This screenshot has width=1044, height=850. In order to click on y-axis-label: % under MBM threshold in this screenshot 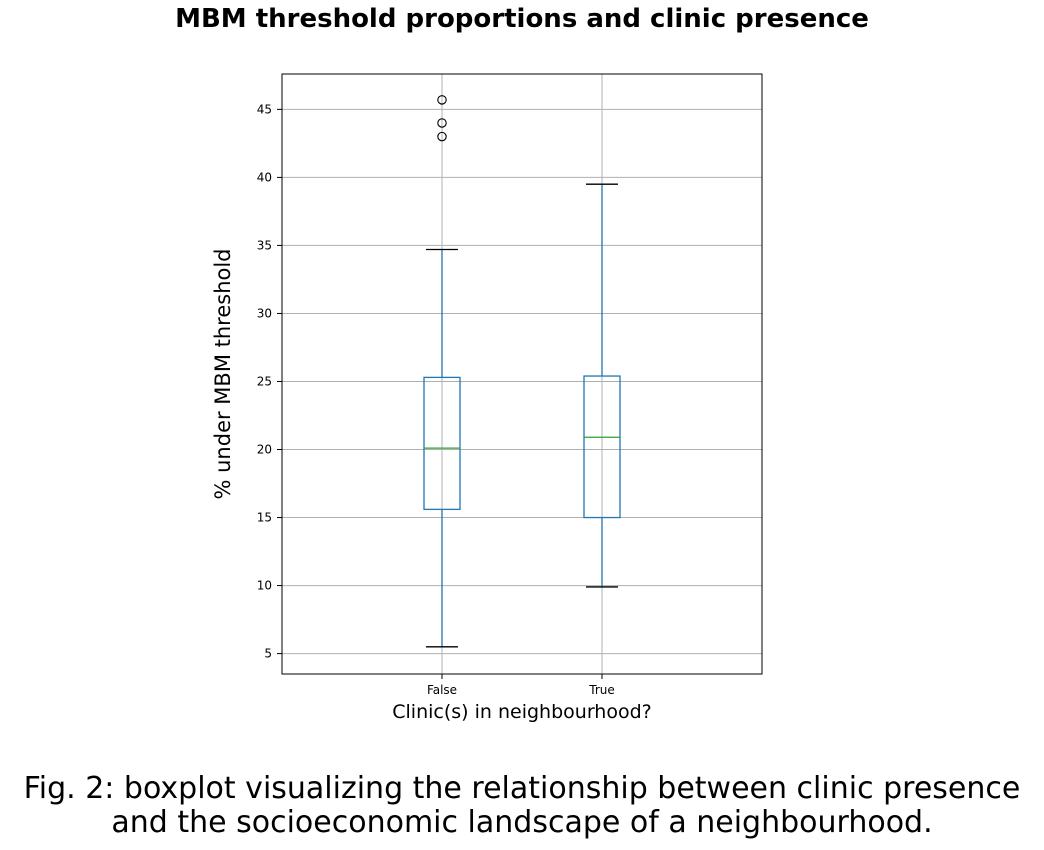, I will do `click(223, 373)`.